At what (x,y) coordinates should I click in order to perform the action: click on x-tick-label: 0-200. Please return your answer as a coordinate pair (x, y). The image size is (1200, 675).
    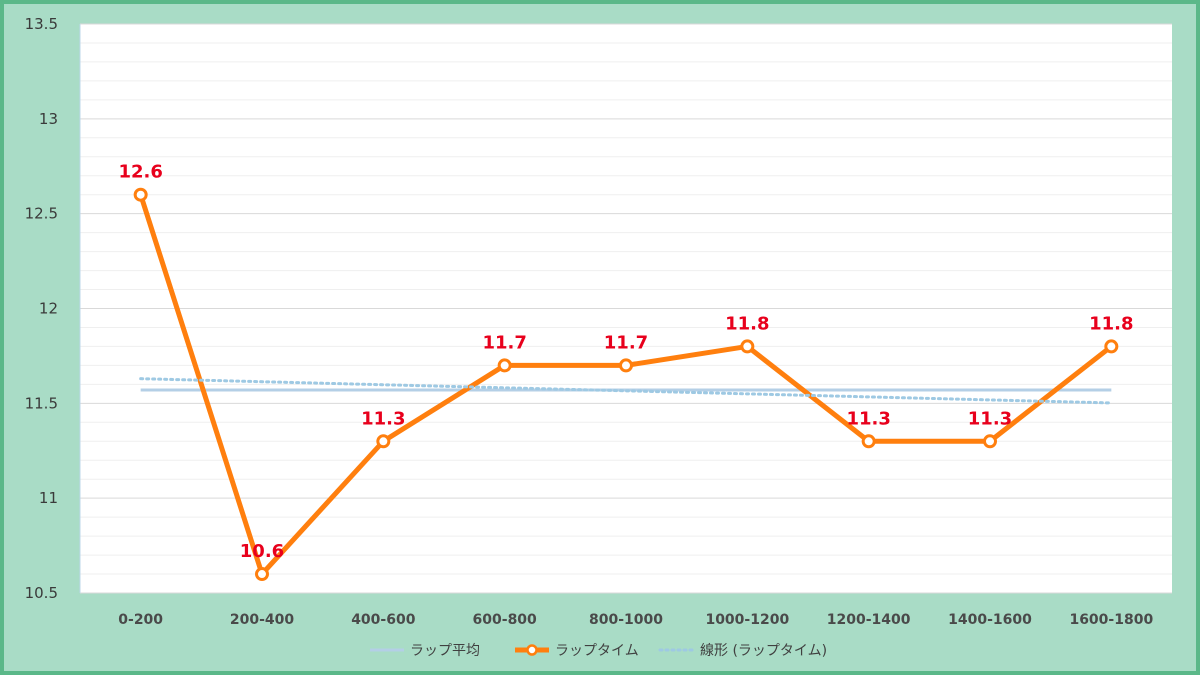
    Looking at the image, I should click on (140, 620).